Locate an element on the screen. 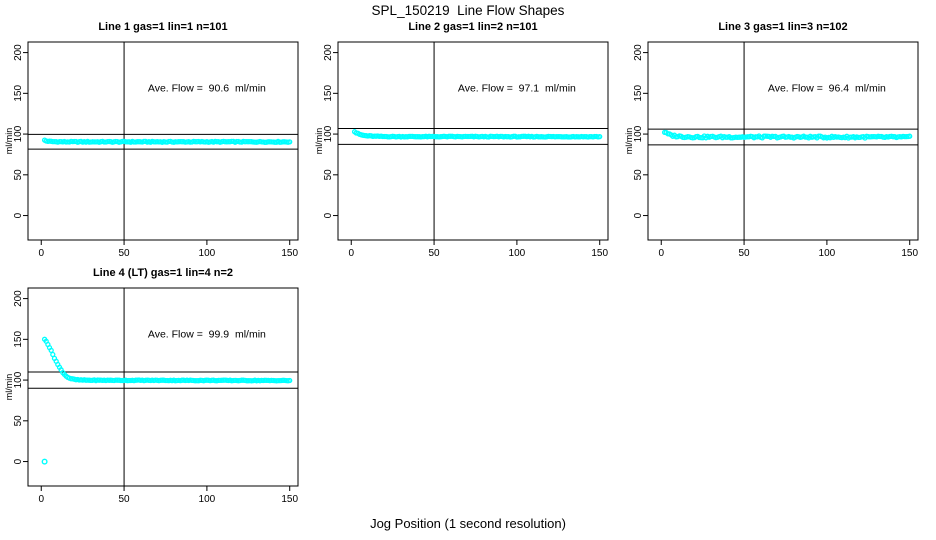  subplot-title: Line 2 gas=1 lin=2 n=101 is located at coordinates (473, 27).